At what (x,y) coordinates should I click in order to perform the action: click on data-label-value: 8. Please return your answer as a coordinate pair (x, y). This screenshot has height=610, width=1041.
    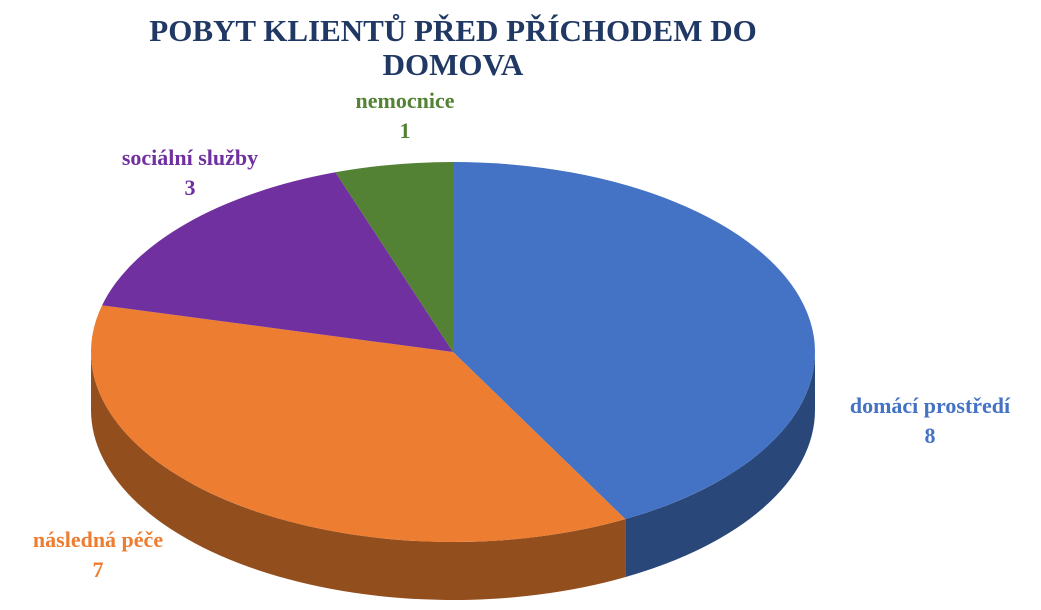
    Looking at the image, I should click on (930, 435).